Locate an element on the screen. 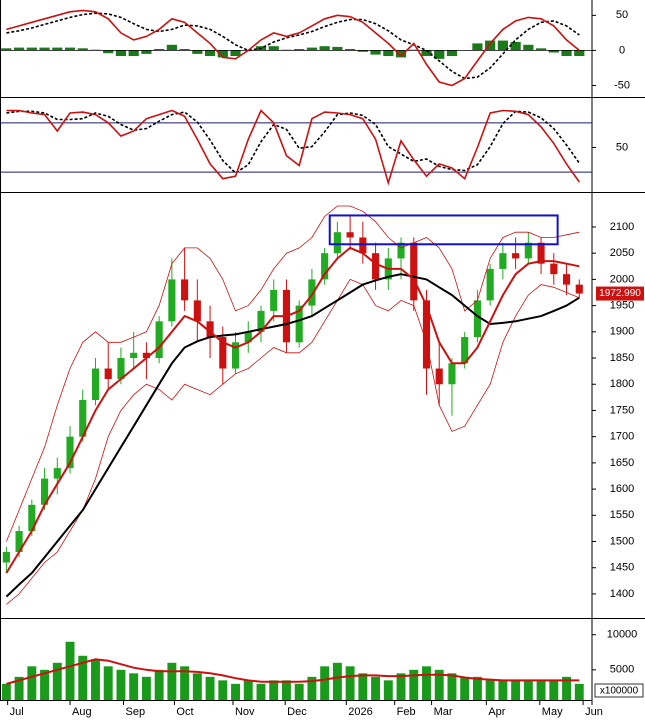 The width and height of the screenshot is (645, 721). y-tick-label: 2000 is located at coordinates (622, 279).